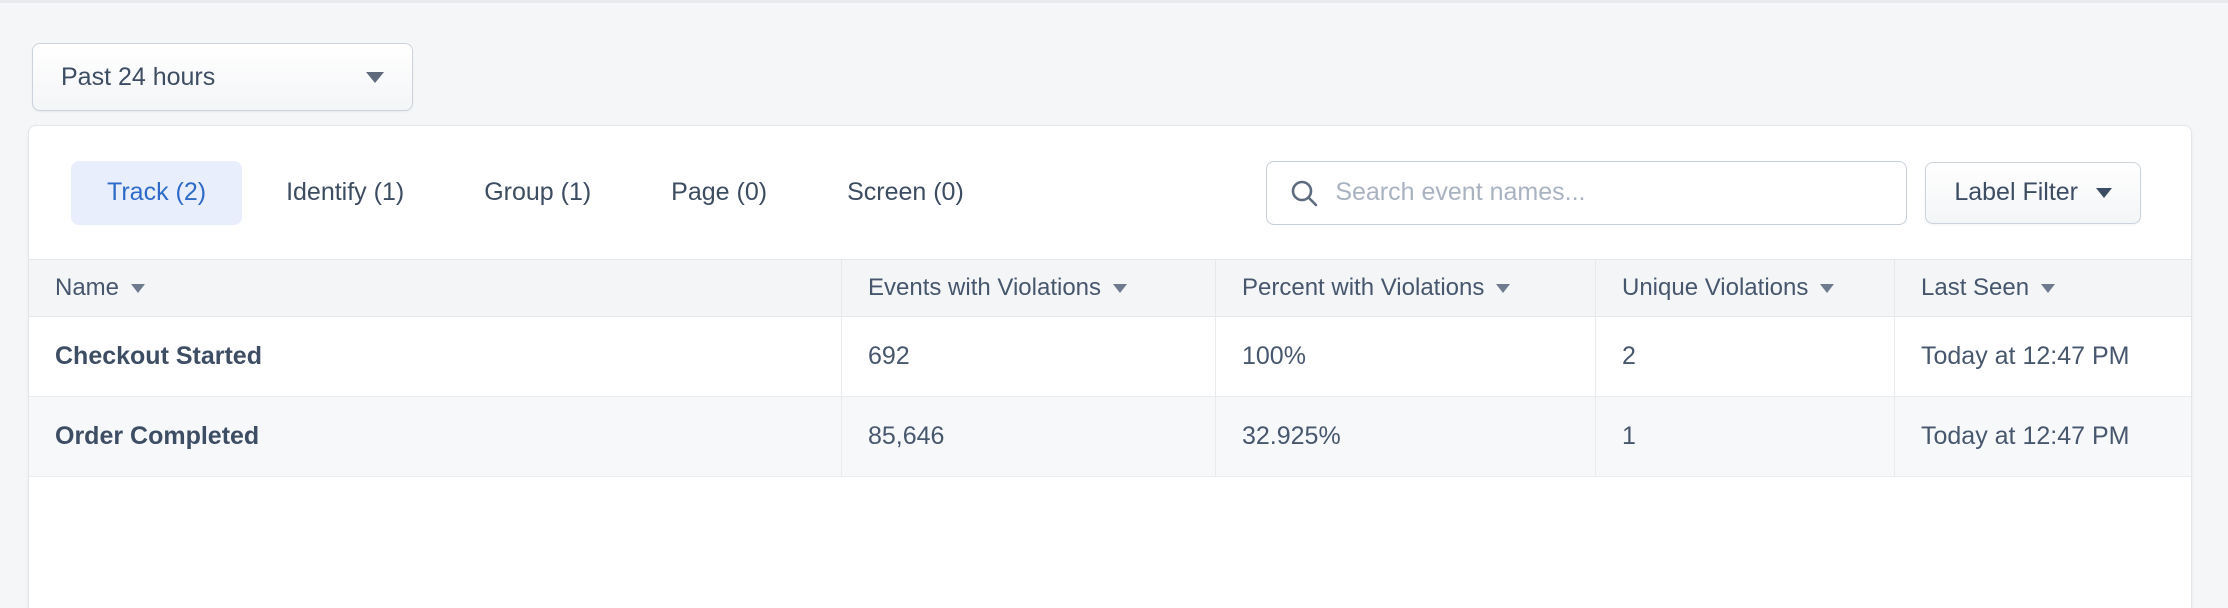  Describe the element at coordinates (1405, 356) in the screenshot. I see `percent-with-violations-cell: 100%` at that location.